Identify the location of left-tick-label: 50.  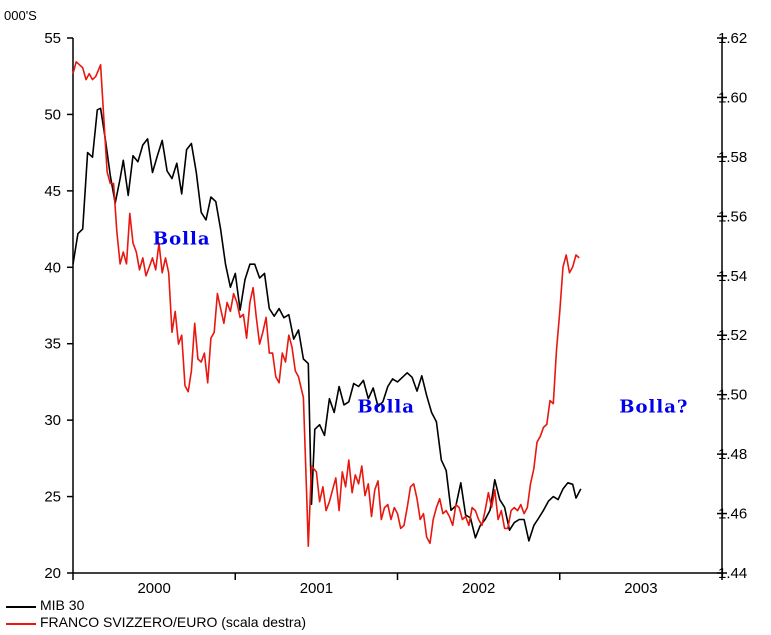
(52, 114).